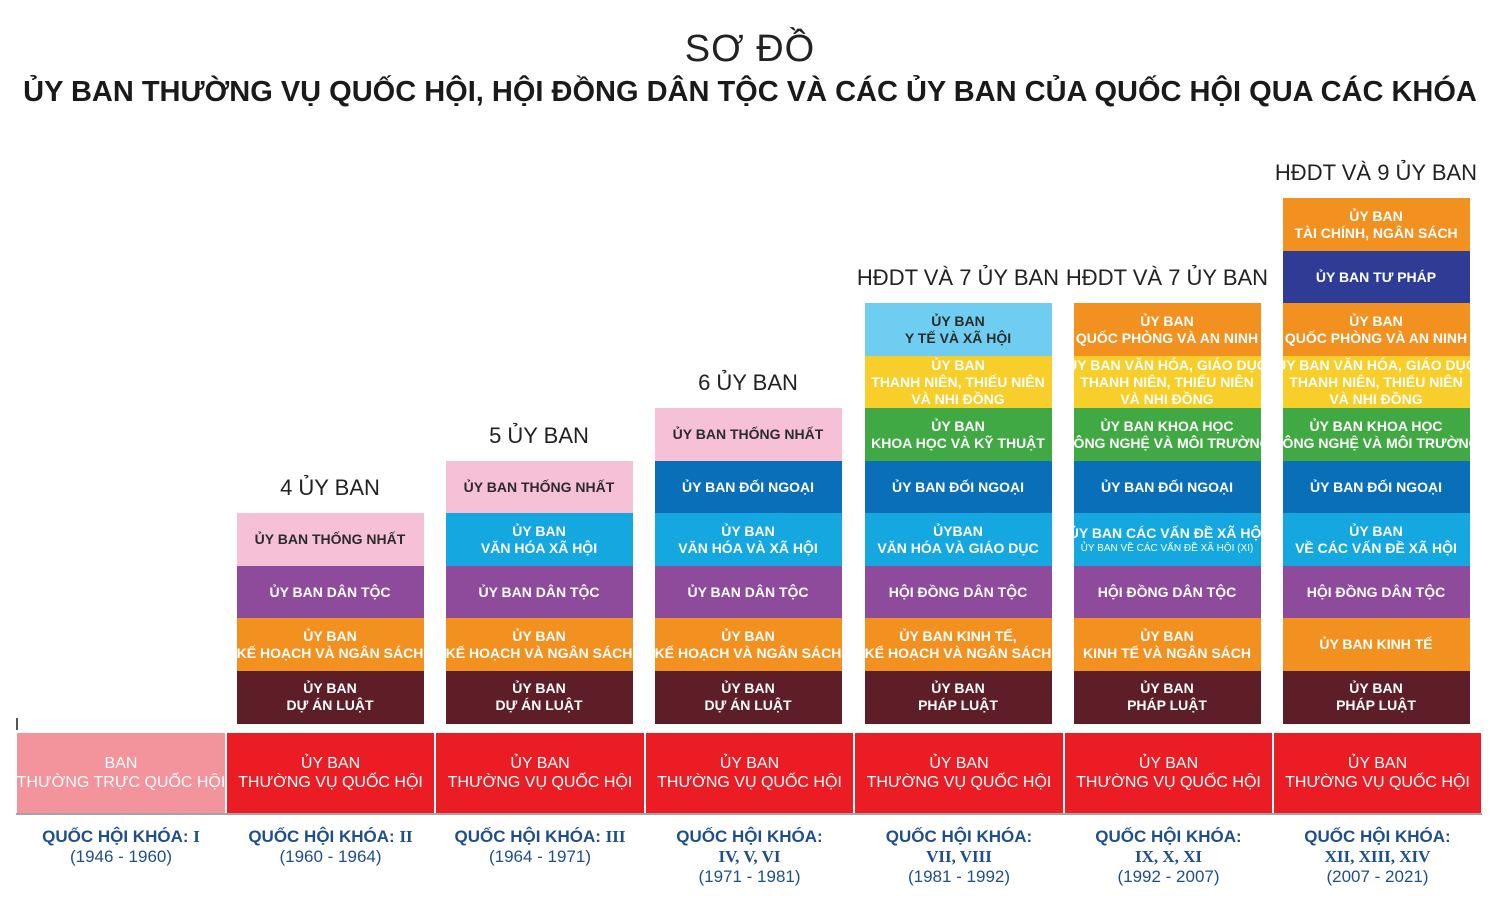 Image resolution: width=1500 pixels, height=902 pixels. I want to click on term-label-4: QUỐC HỘI KHÓA: IV, V, VI (1971 - 1981), so click(749, 857).